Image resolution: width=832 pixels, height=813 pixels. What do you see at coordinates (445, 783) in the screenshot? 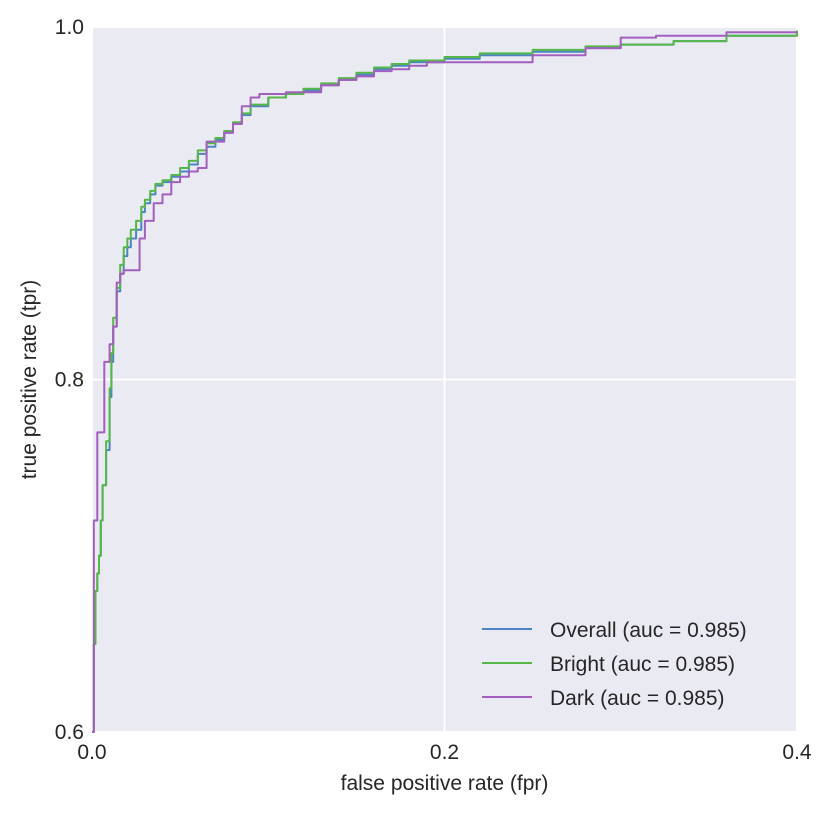
I see `x-axis-label: false positive rate (fpr)` at bounding box center [445, 783].